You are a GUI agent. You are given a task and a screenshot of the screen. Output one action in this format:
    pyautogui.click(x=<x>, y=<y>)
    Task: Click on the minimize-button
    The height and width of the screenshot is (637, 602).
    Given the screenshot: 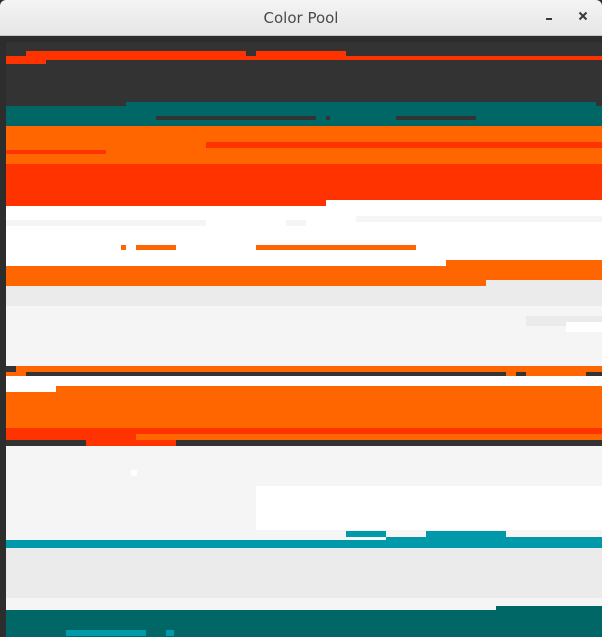 What is the action you would take?
    pyautogui.click(x=549, y=18)
    